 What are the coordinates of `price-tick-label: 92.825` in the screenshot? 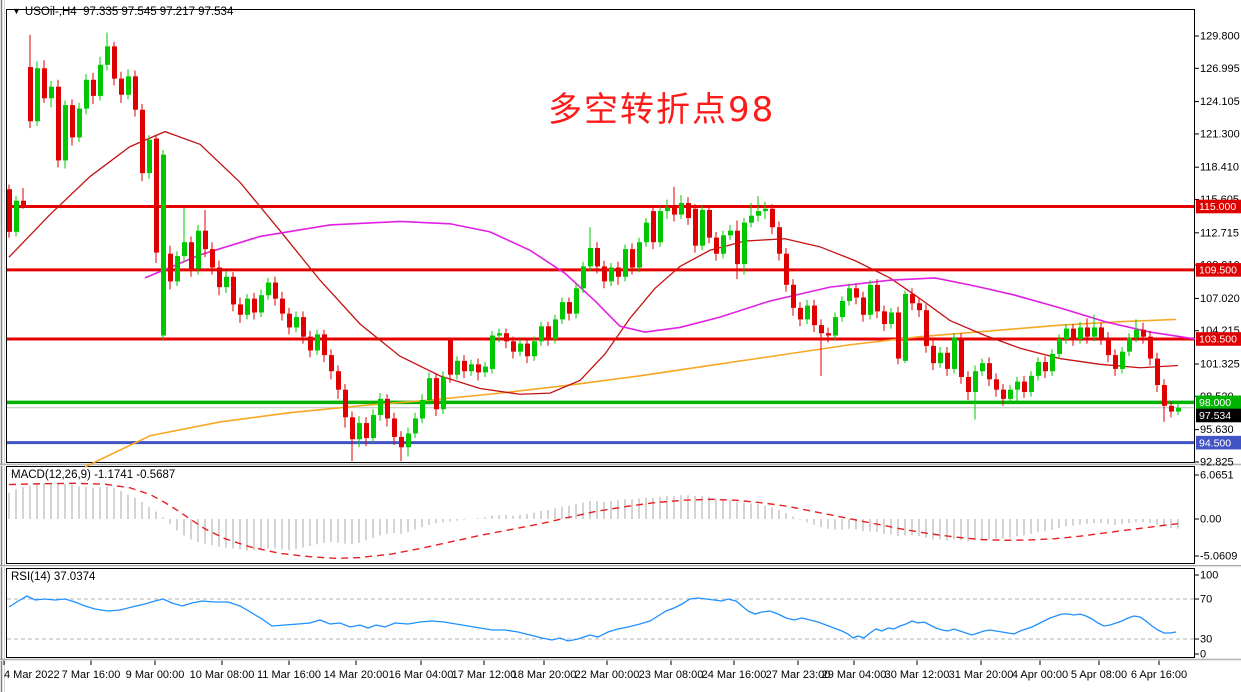 It's located at (1217, 462).